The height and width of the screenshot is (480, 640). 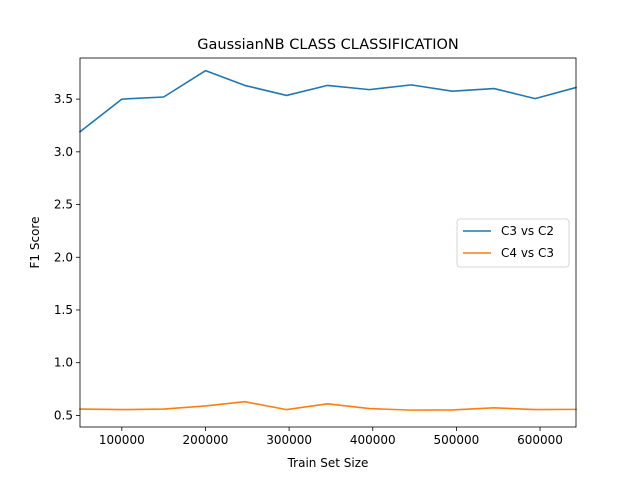 I want to click on y-tick-label: 2.0, so click(x=63, y=257).